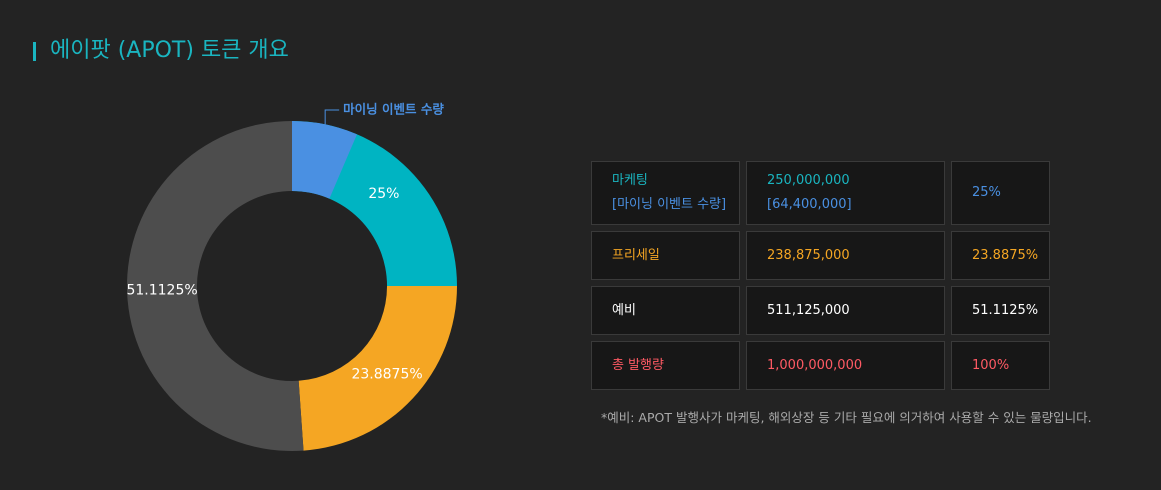  I want to click on callout-line, so click(332, 117).